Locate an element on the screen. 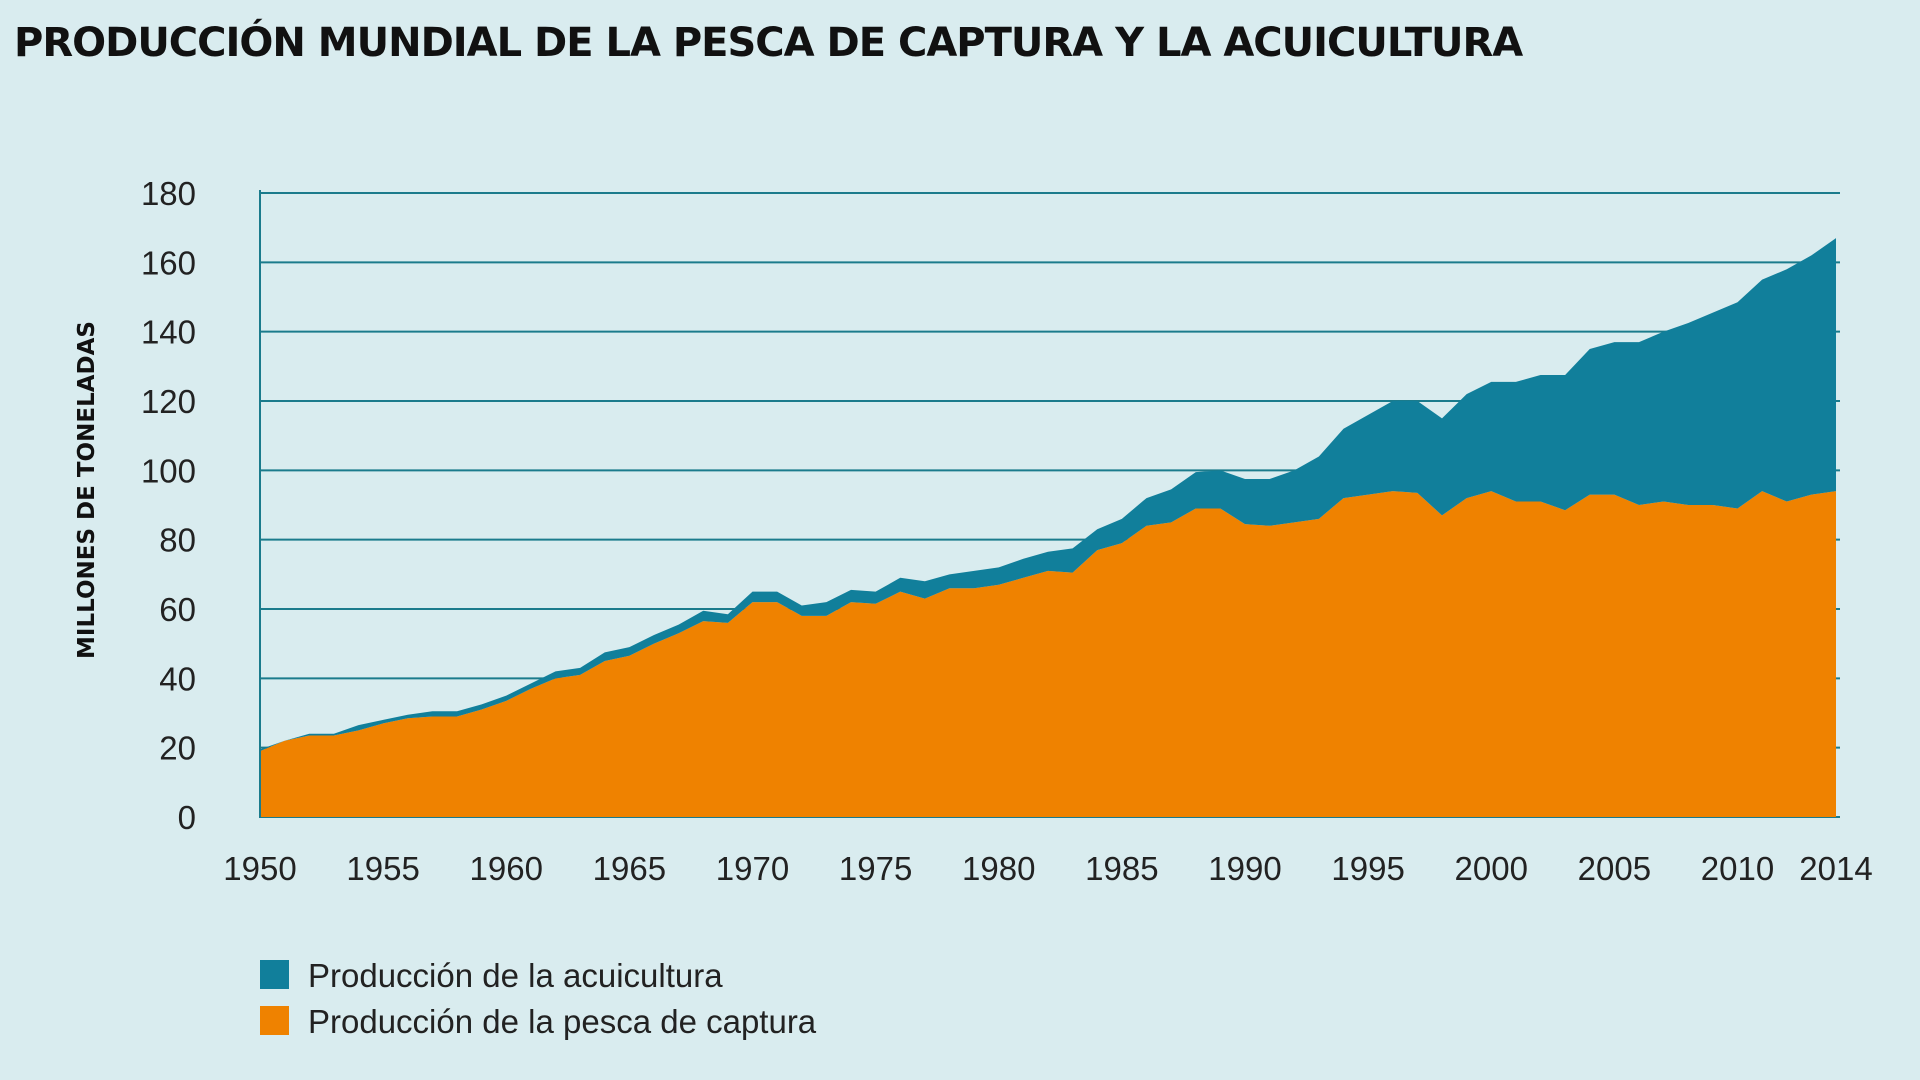 The image size is (1920, 1080). y-tick-label: 0 is located at coordinates (187, 817).